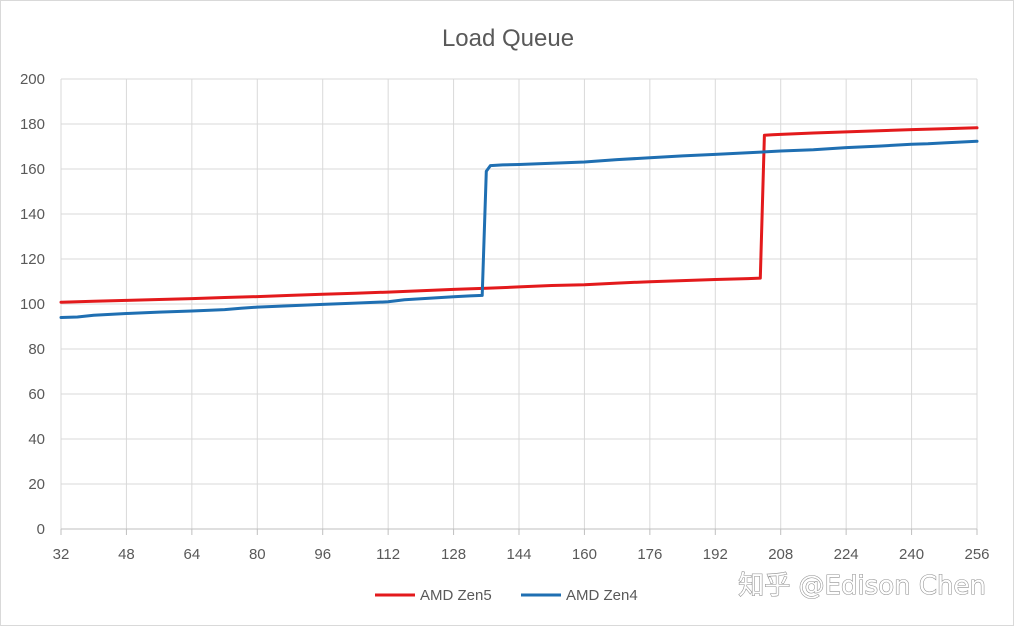 The image size is (1014, 626). Describe the element at coordinates (36, 394) in the screenshot. I see `y-tick-label: 60` at that location.